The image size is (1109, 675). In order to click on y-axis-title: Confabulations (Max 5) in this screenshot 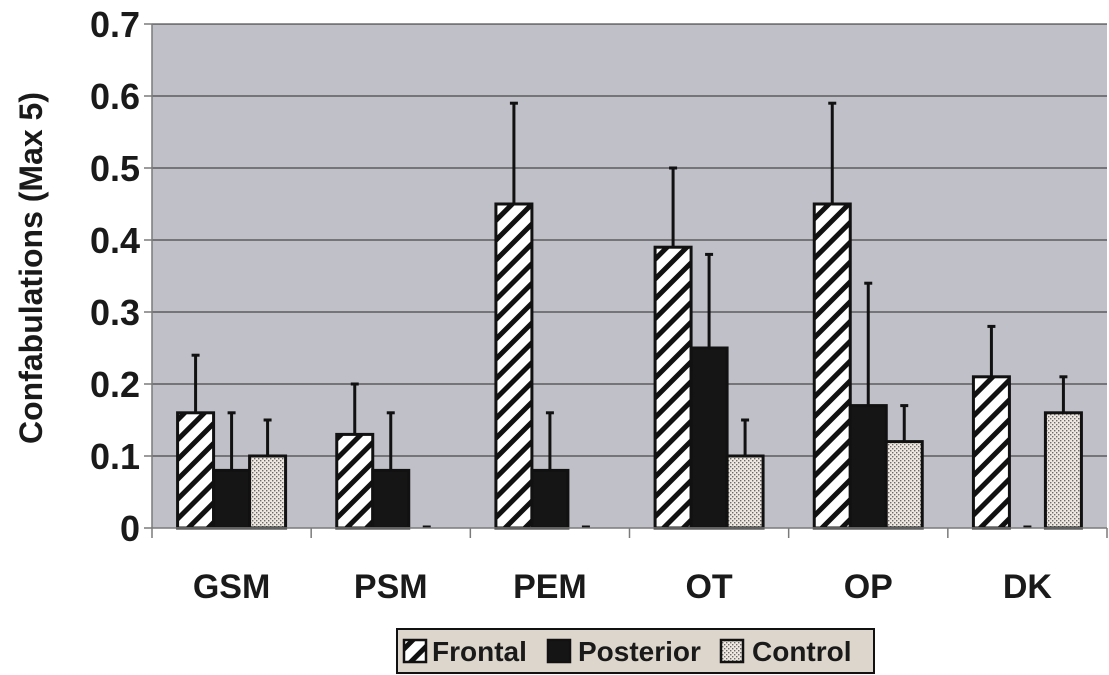, I will do `click(31, 268)`.